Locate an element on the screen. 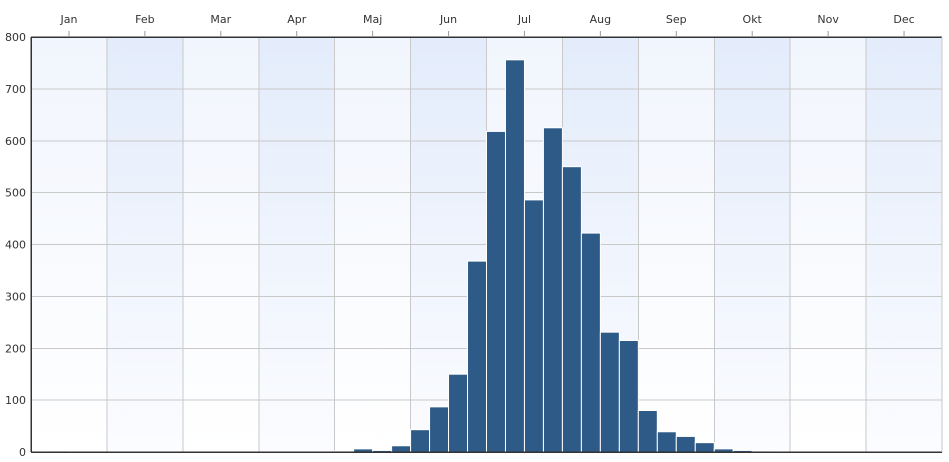  x-tick-label: Apr is located at coordinates (297, 19).